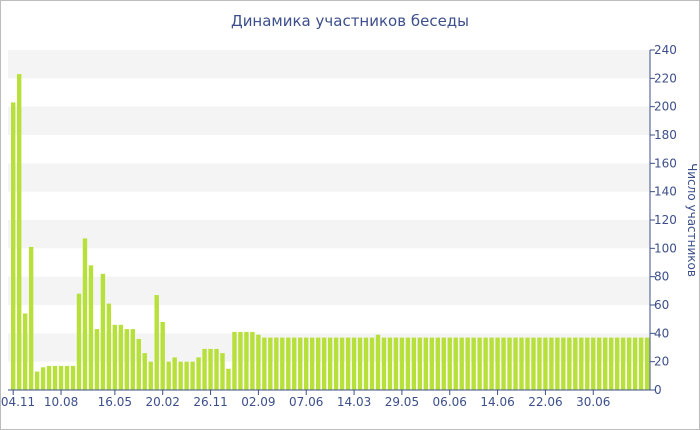  Describe the element at coordinates (354, 402) in the screenshot. I see `x-tick-label: 14.03` at that location.